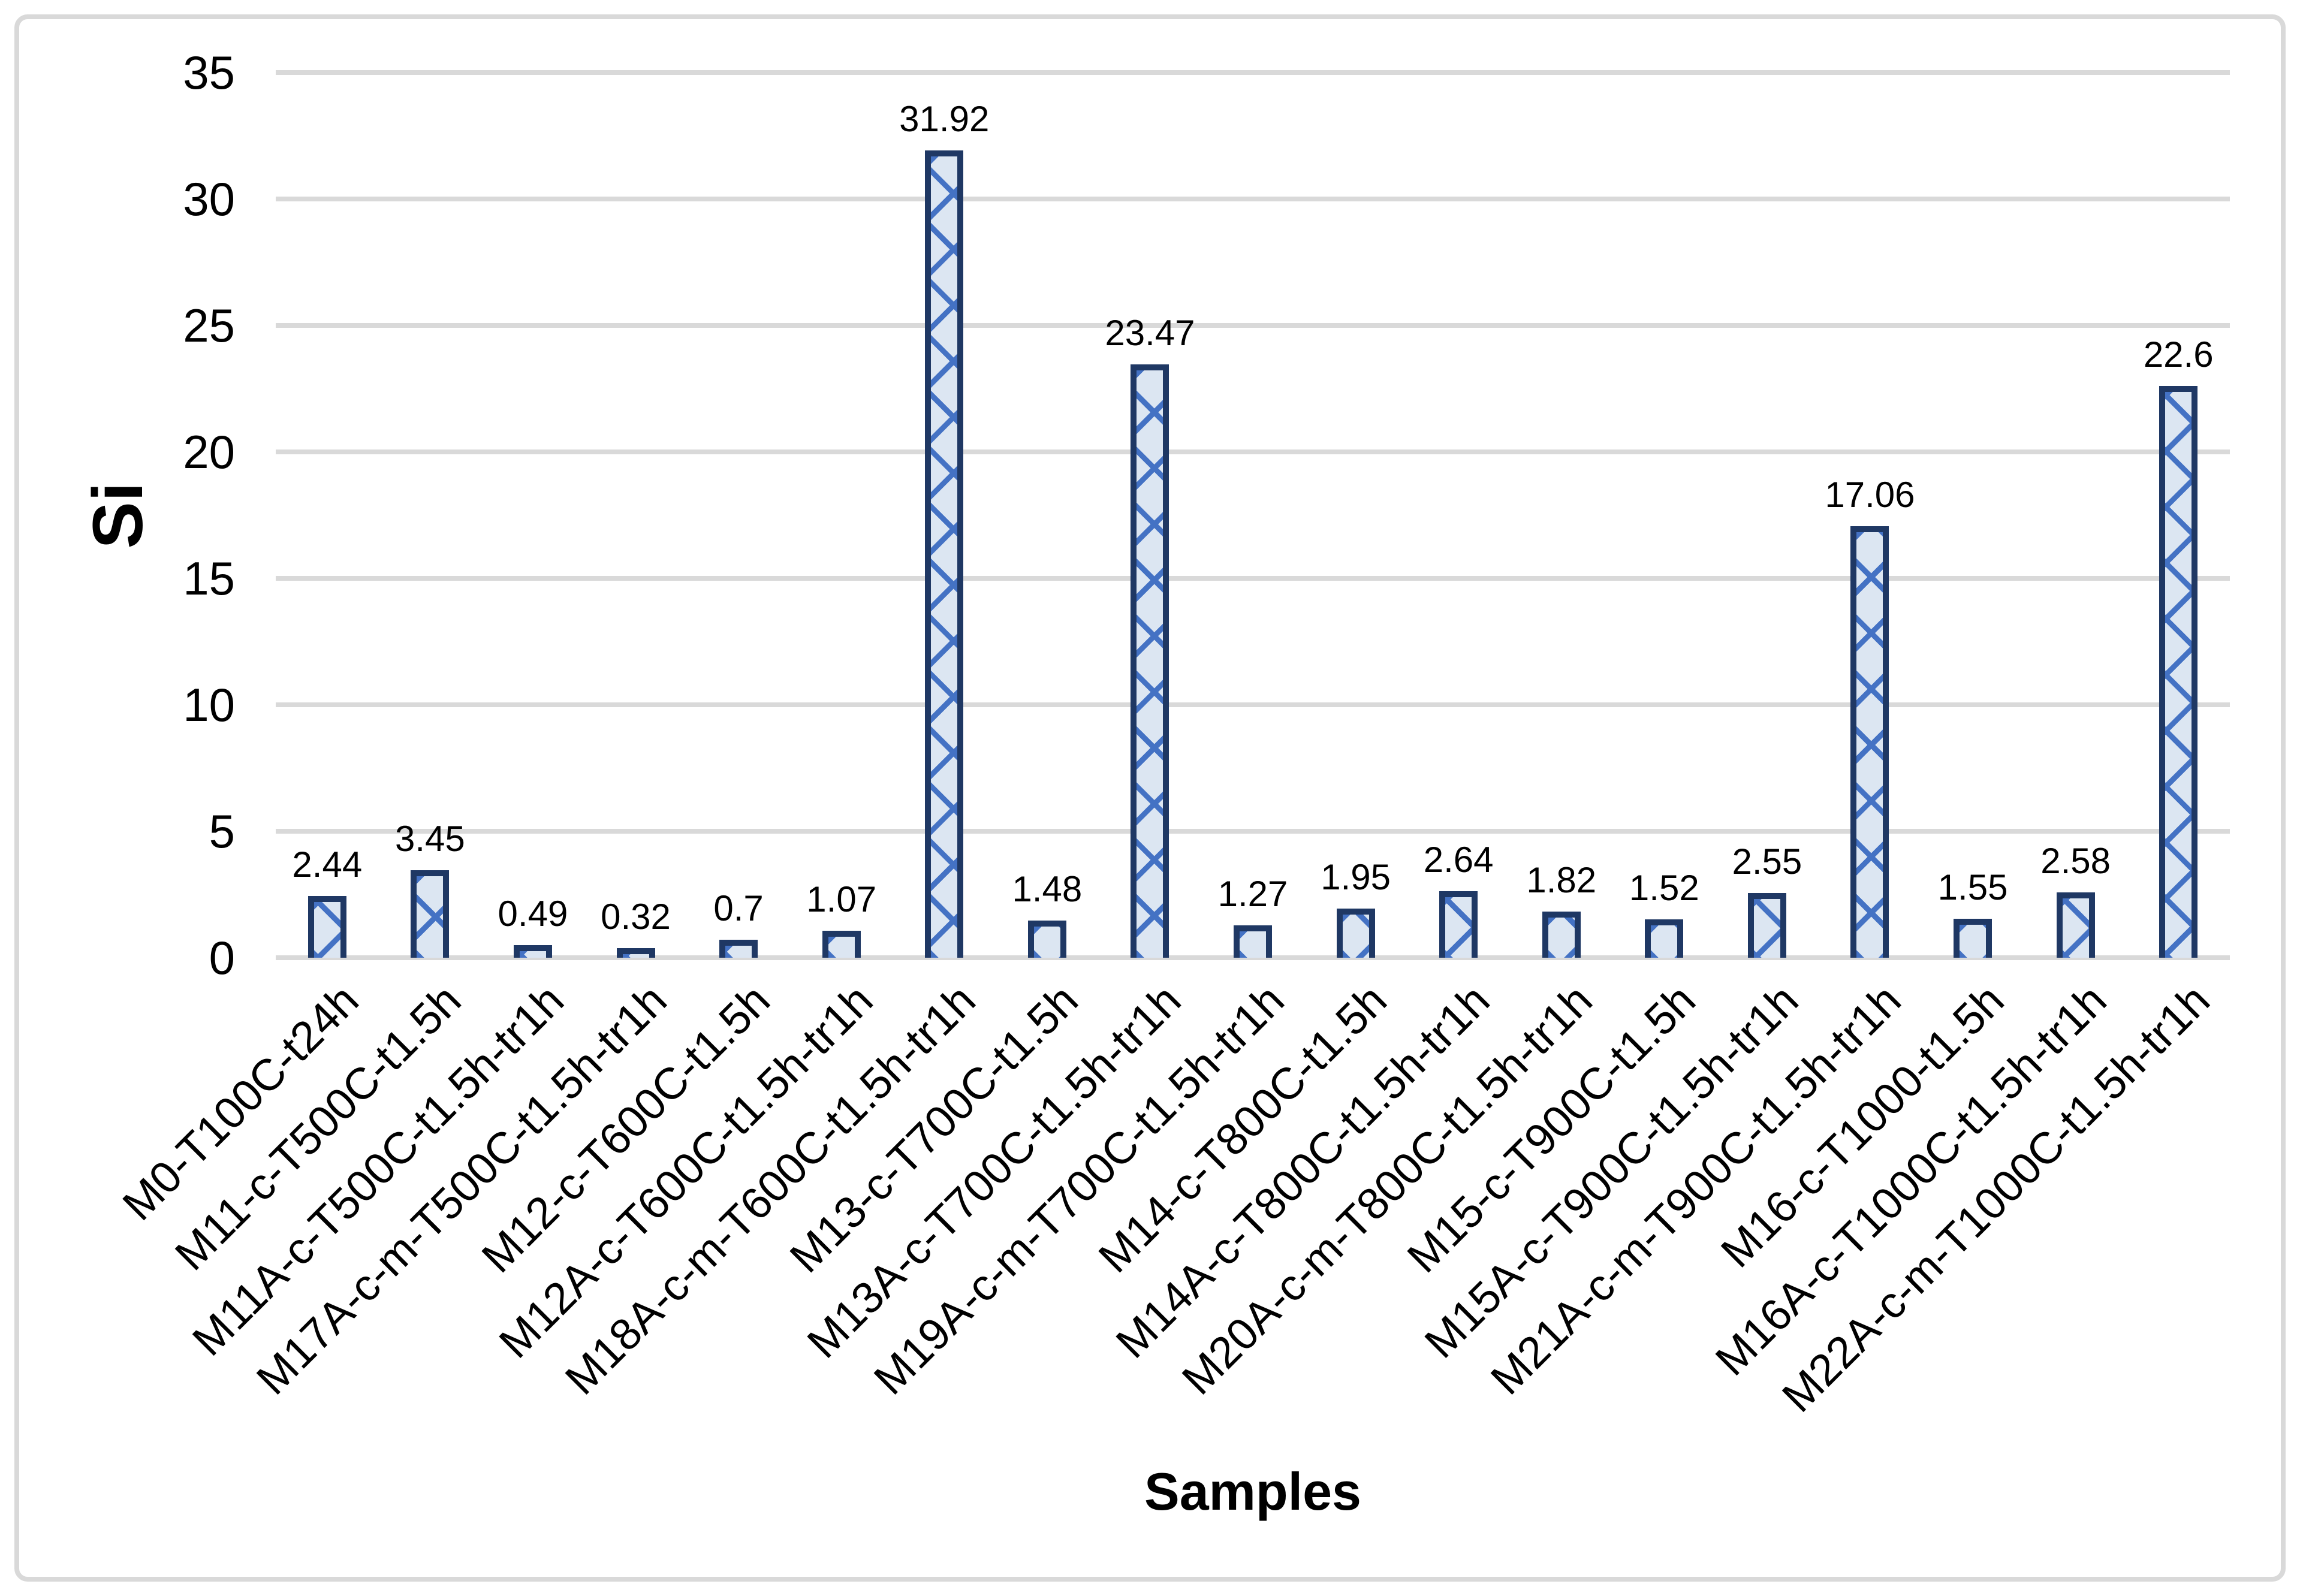 The image size is (2300, 1596). Describe the element at coordinates (1458, 860) in the screenshot. I see `bar-value-label: 2.64` at that location.